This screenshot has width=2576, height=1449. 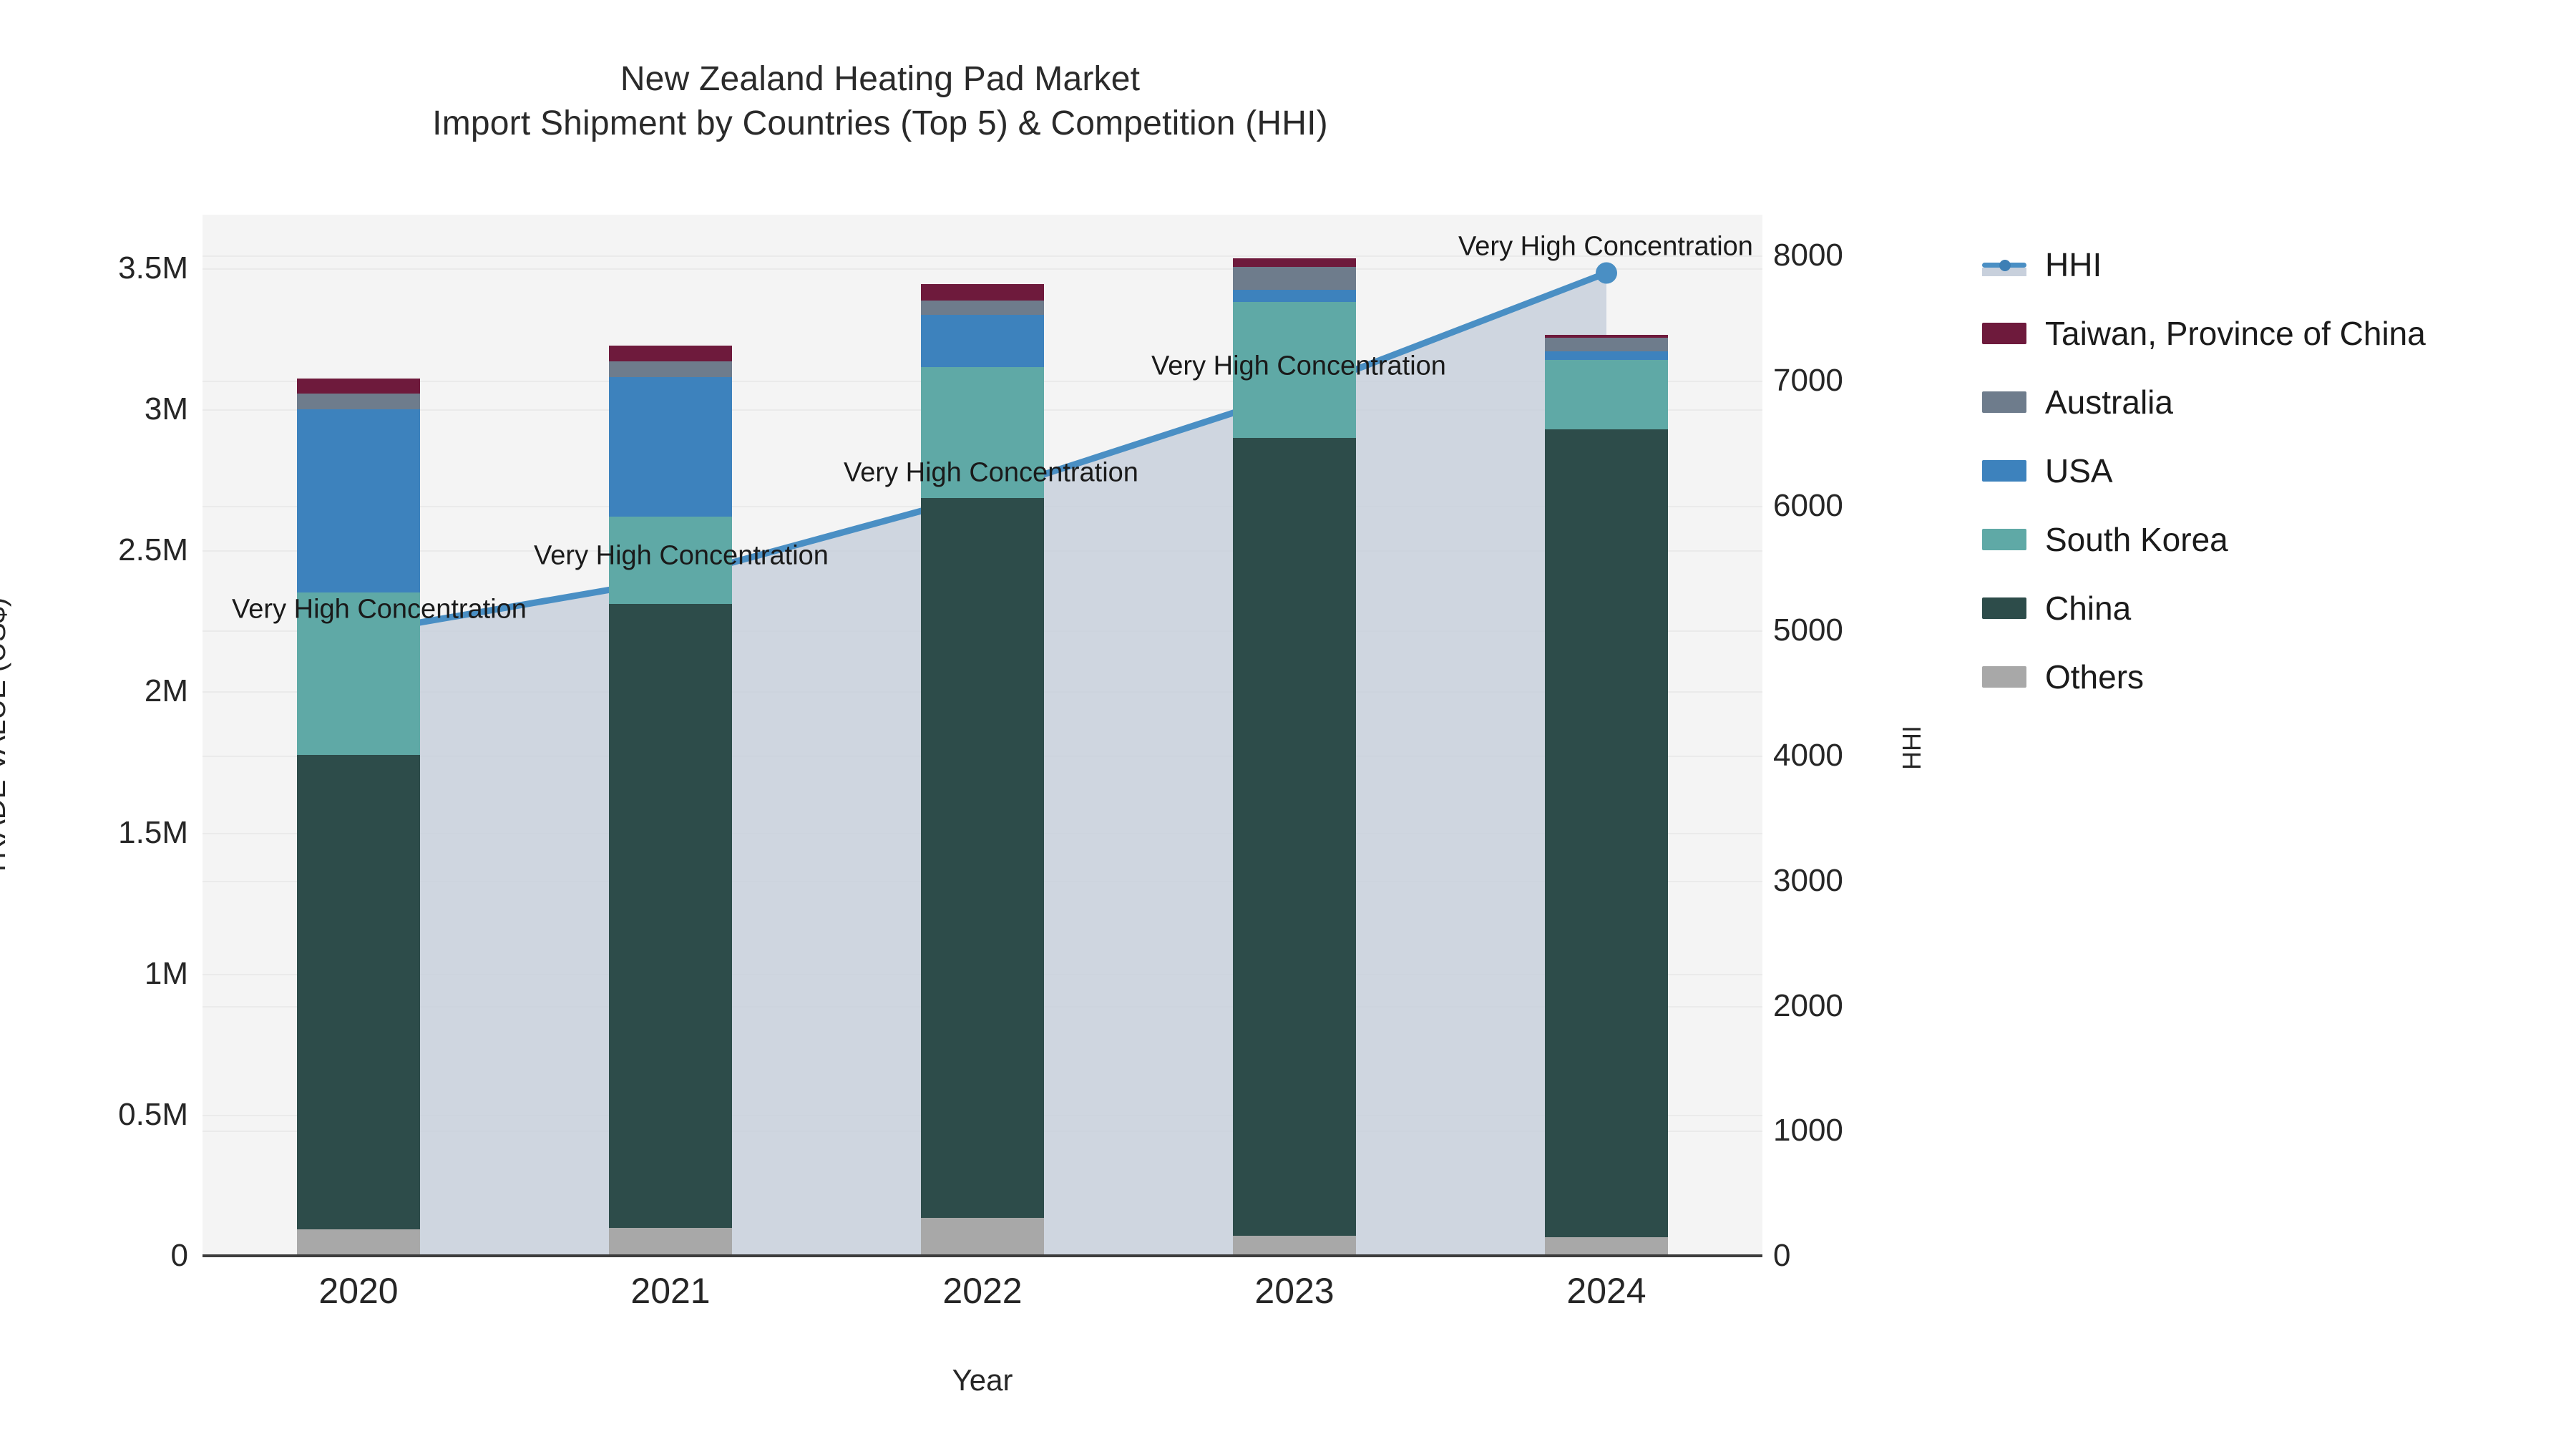 I want to click on y-tick-right-3000: 3000, so click(x=1808, y=880).